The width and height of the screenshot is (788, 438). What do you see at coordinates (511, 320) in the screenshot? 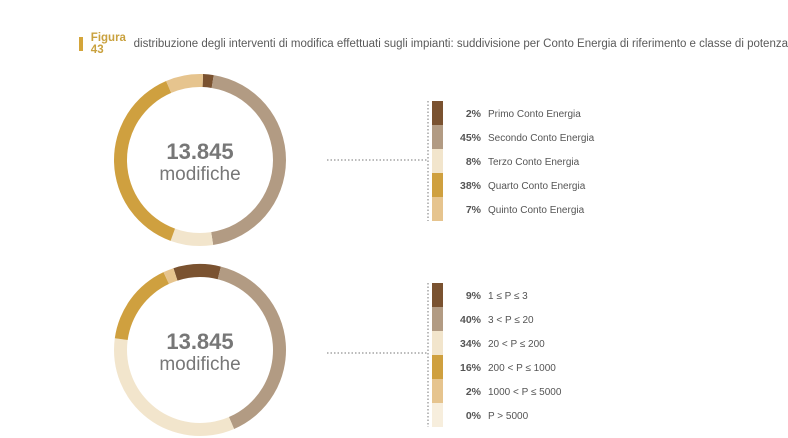
I see `legend-label: 3 < P ≤ 20` at bounding box center [511, 320].